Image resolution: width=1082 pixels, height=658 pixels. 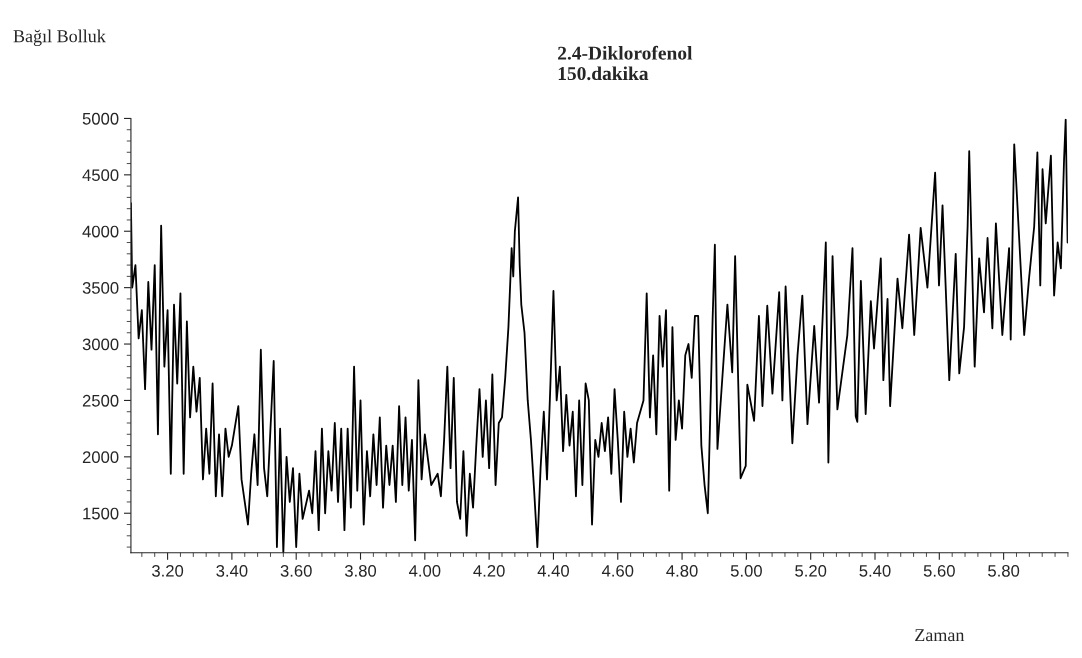 I want to click on y-tick-label: 4500, so click(x=100, y=175).